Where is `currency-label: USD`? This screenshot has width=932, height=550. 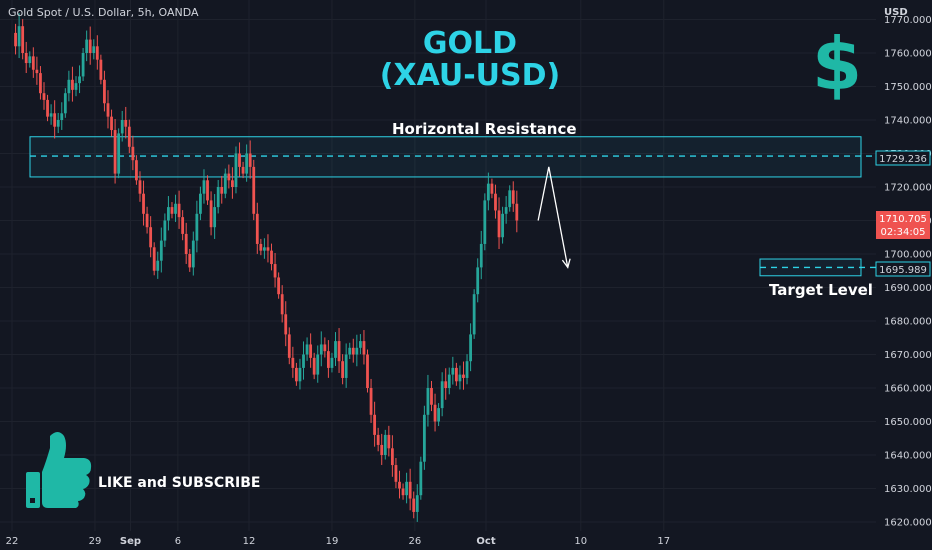
currency-label: USD is located at coordinates (896, 12).